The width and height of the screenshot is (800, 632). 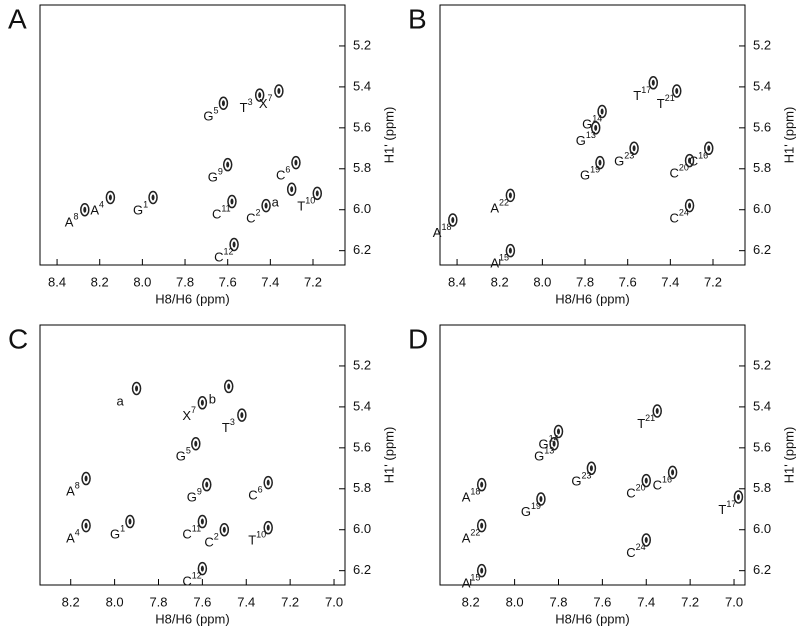 I want to click on peak-label: C24, so click(x=679, y=217).